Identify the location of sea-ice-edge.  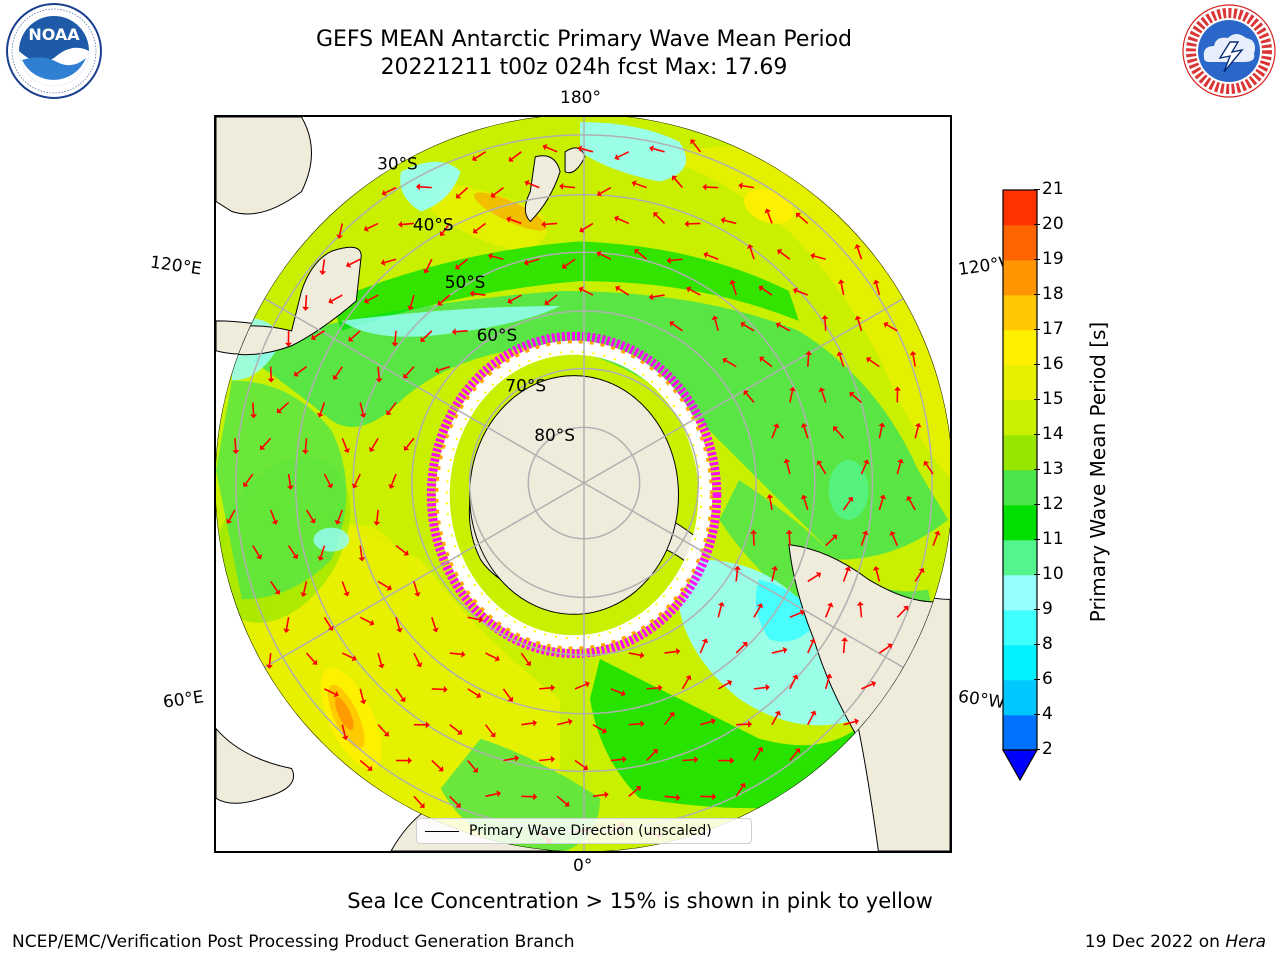
(574, 495).